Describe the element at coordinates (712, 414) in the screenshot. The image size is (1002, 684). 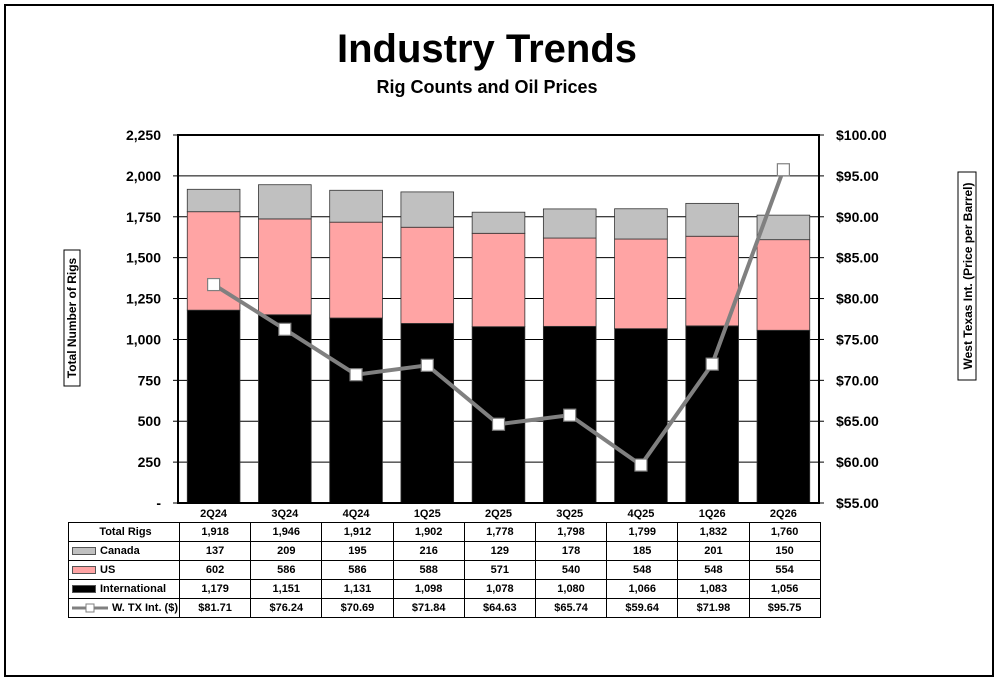
I see `bar-international-1q26` at that location.